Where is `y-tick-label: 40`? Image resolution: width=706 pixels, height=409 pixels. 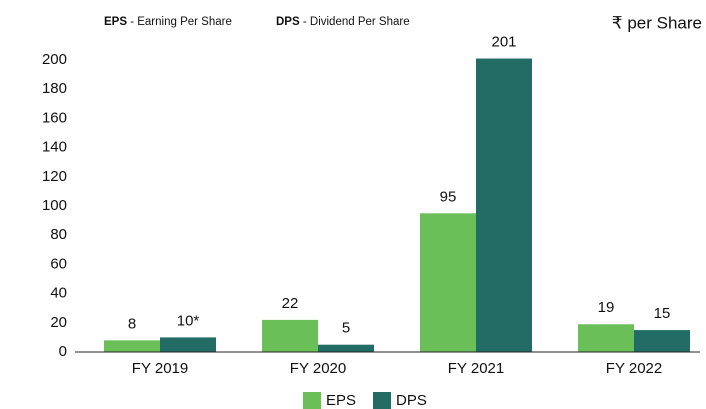 y-tick-label: 40 is located at coordinates (58, 293).